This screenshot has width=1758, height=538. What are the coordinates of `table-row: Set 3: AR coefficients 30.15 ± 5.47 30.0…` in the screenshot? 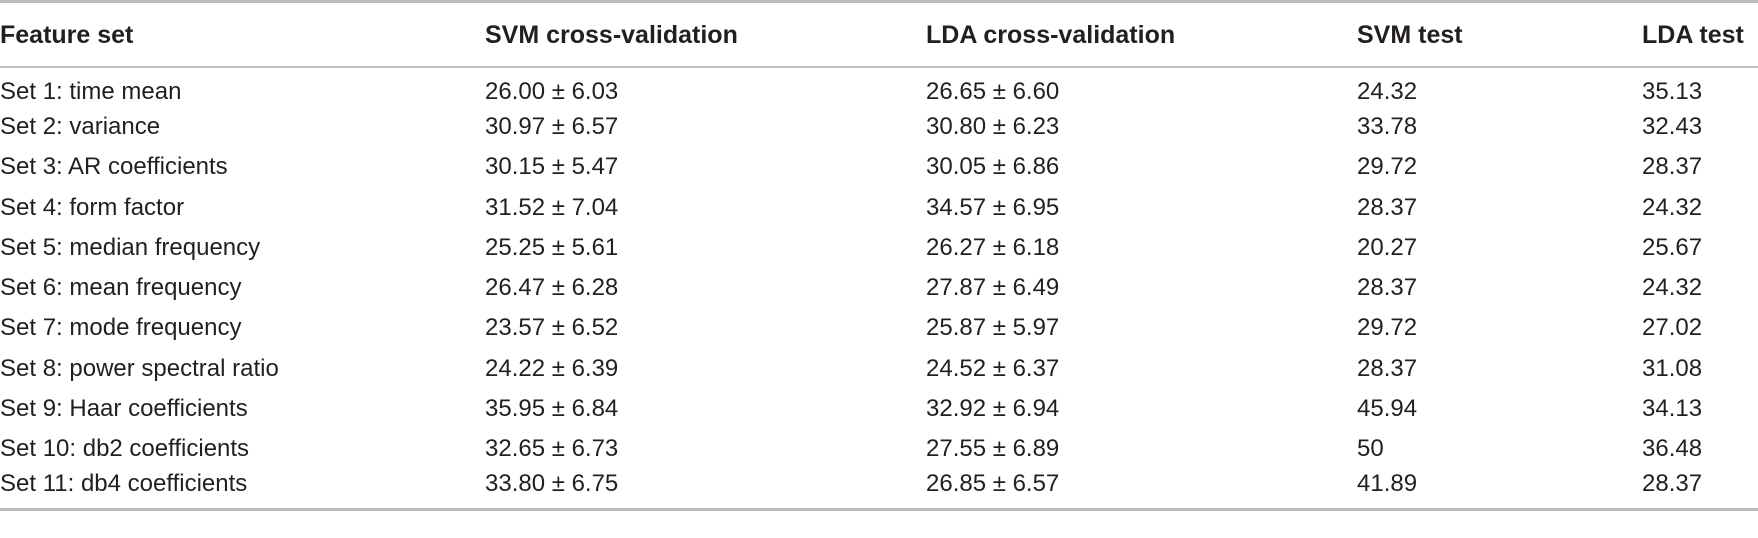 It's located at (879, 167).